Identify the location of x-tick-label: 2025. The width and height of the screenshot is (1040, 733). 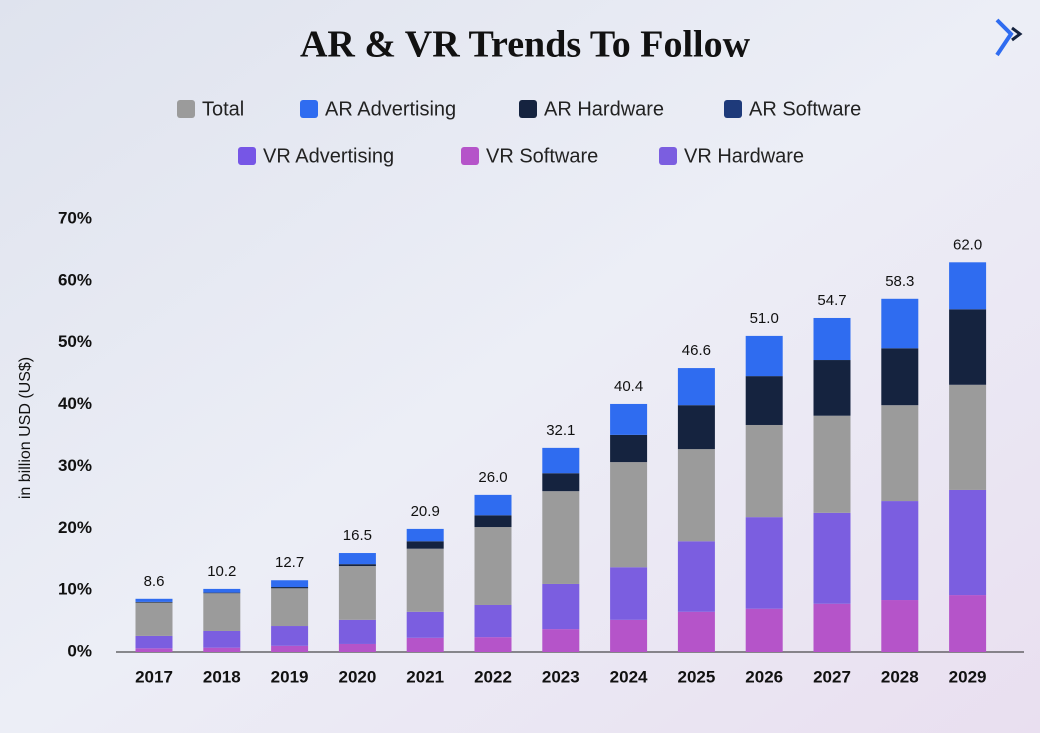
(696, 676).